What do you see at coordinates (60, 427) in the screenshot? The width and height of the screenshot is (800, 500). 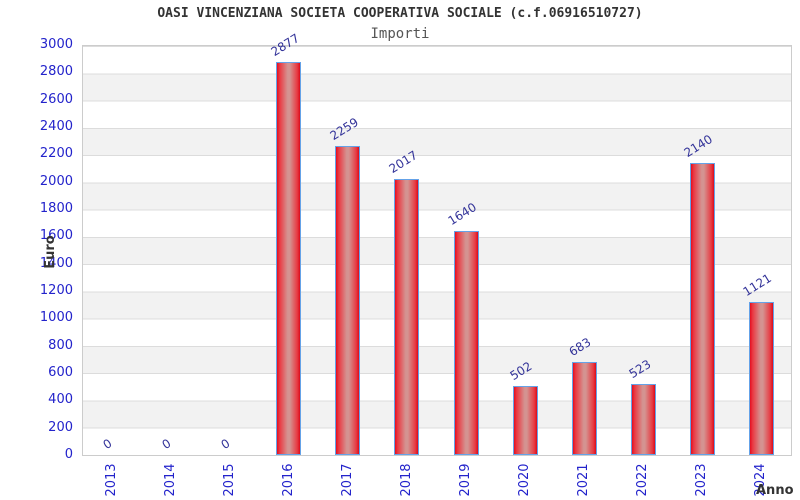 I see `y-tick-label: 200` at bounding box center [60, 427].